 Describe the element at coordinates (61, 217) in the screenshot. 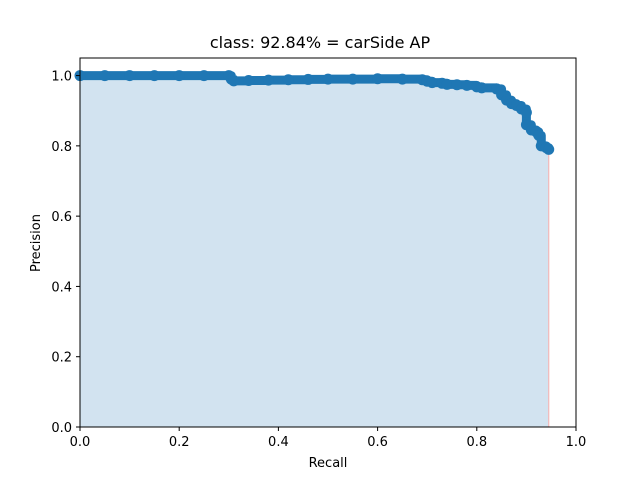

I see `y-tick-label: 0.6` at that location.